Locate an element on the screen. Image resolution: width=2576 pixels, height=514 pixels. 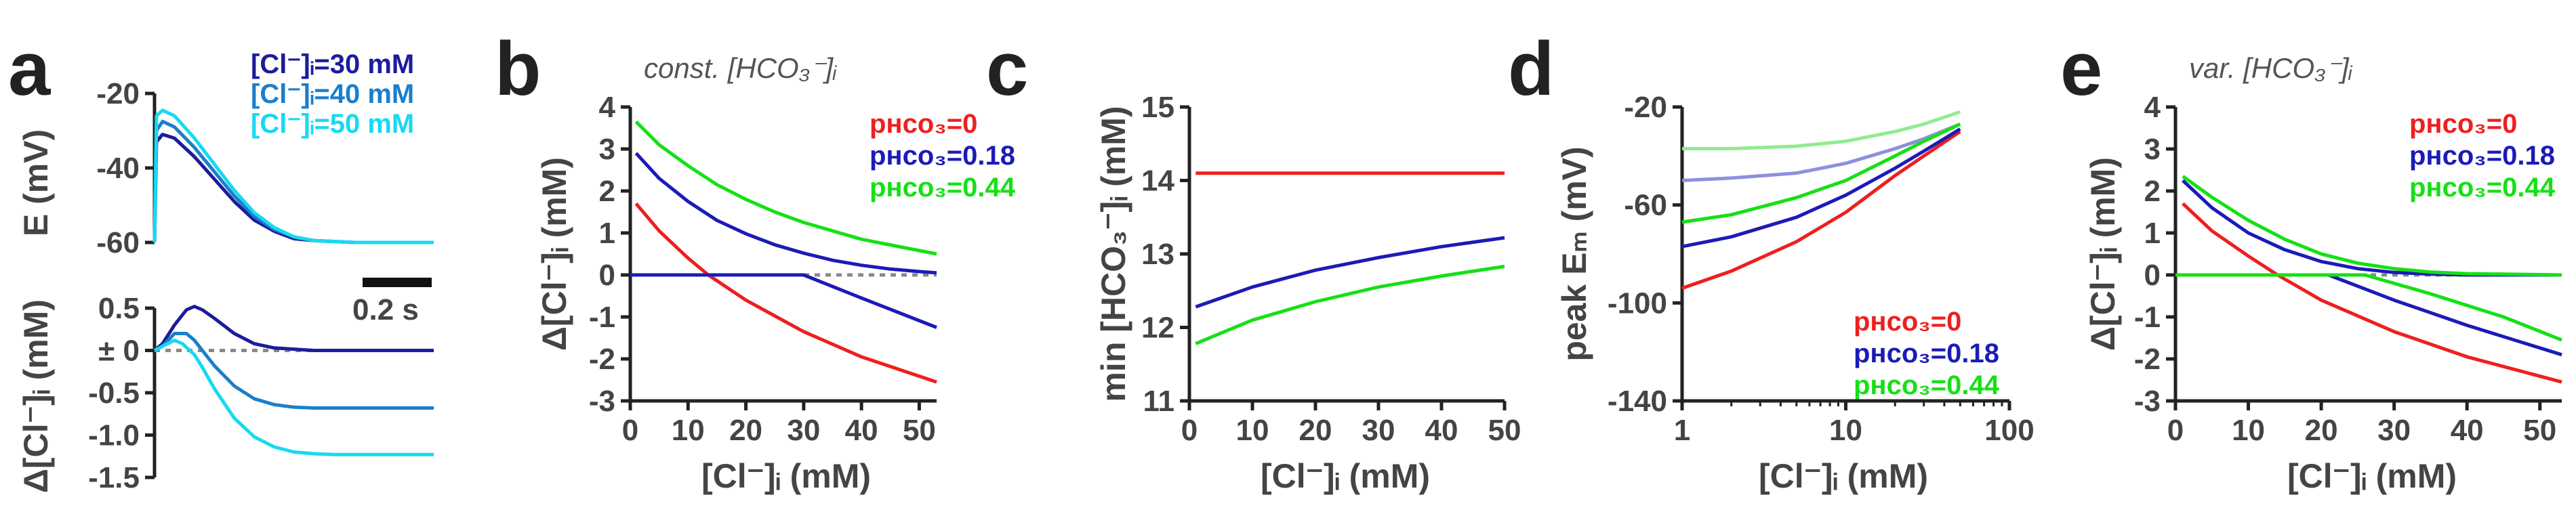
b-ytick-label: 2 is located at coordinates (607, 192).